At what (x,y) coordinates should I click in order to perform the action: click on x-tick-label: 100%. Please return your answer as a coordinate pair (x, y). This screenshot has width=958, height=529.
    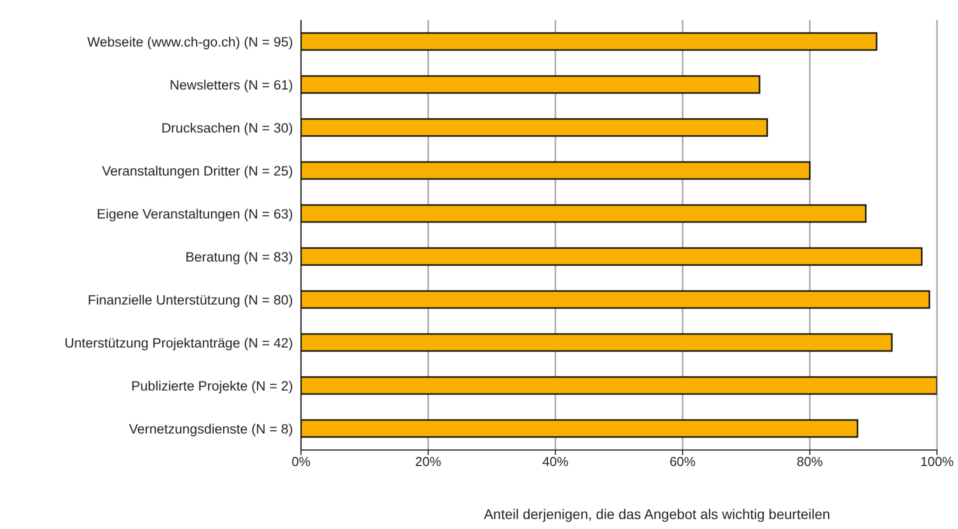
    Looking at the image, I should click on (937, 462).